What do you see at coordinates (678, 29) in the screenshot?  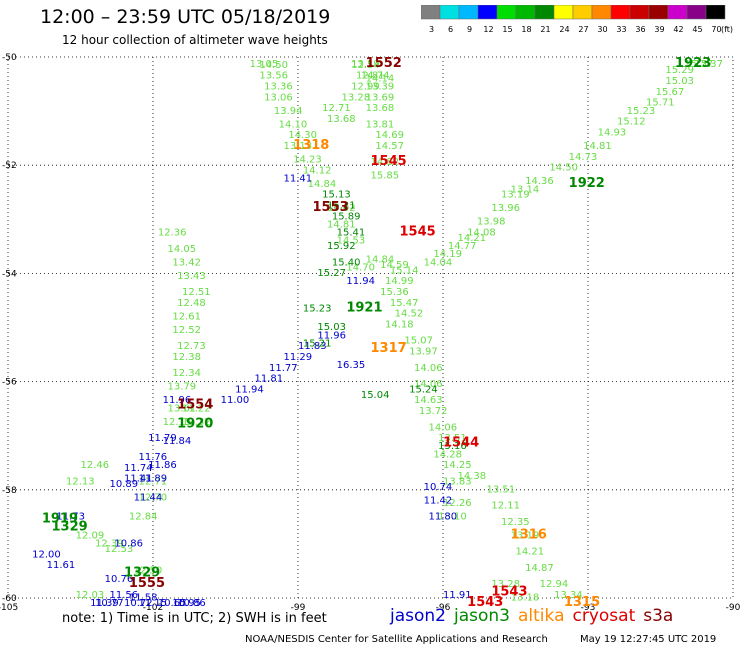 I see `color-scale-label: 42` at bounding box center [678, 29].